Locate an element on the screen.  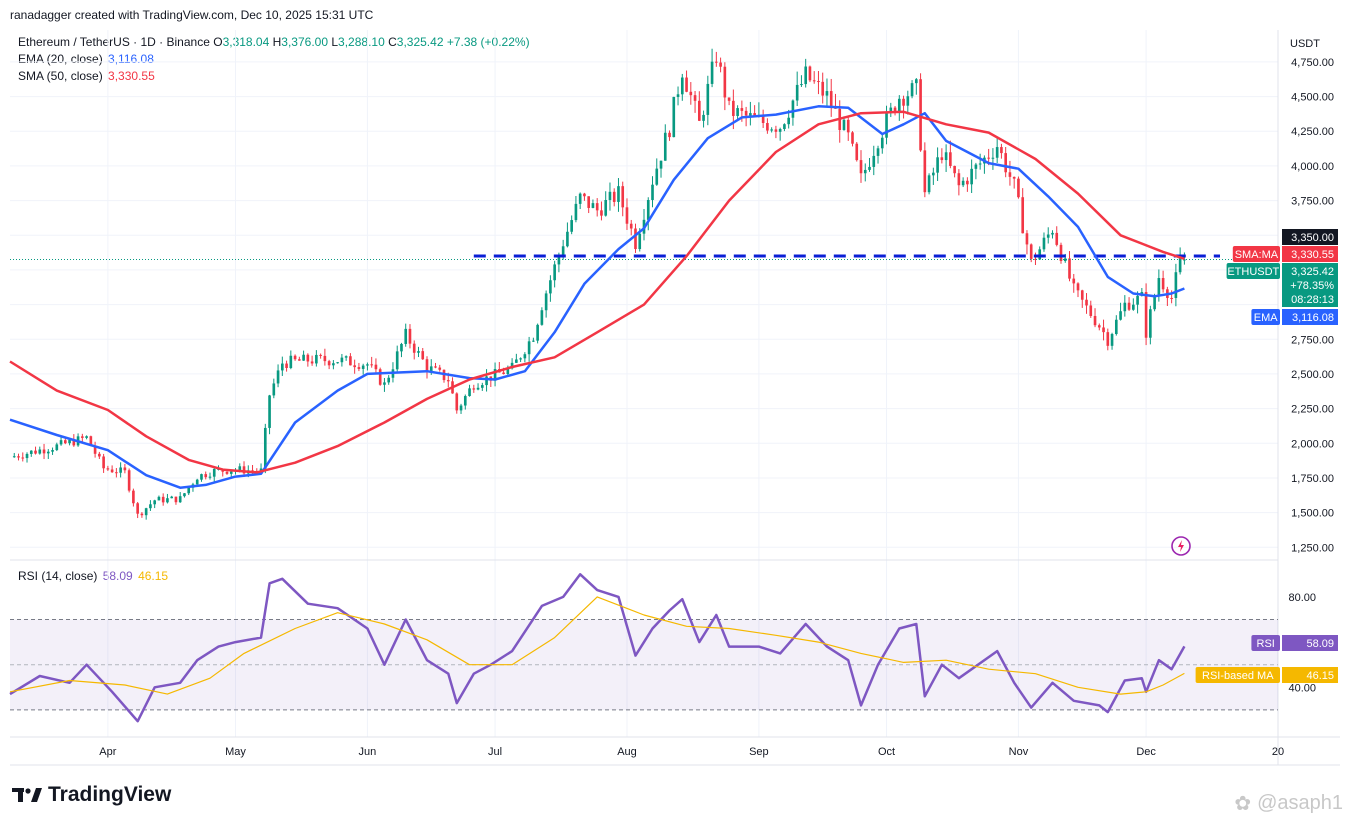
resistance-tag-value: 3,350.00 is located at coordinates (1312, 238).